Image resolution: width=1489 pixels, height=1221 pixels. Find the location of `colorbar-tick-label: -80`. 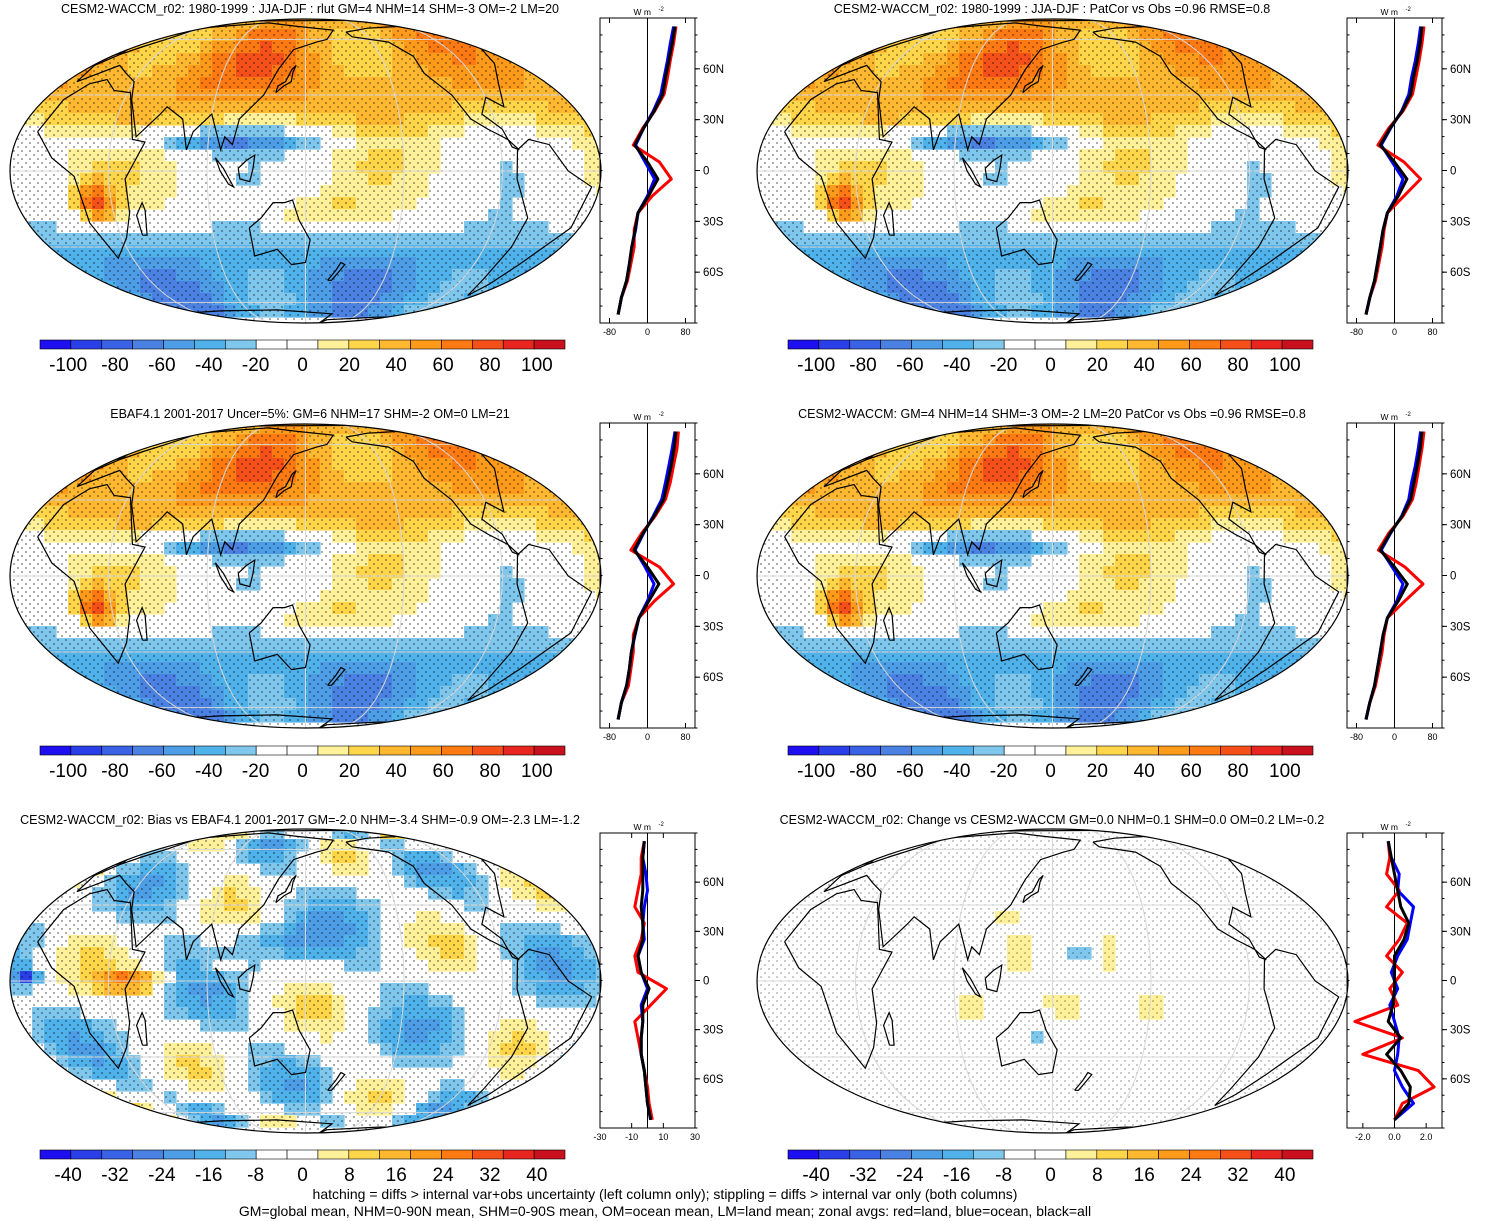

colorbar-tick-label: -80 is located at coordinates (862, 771).